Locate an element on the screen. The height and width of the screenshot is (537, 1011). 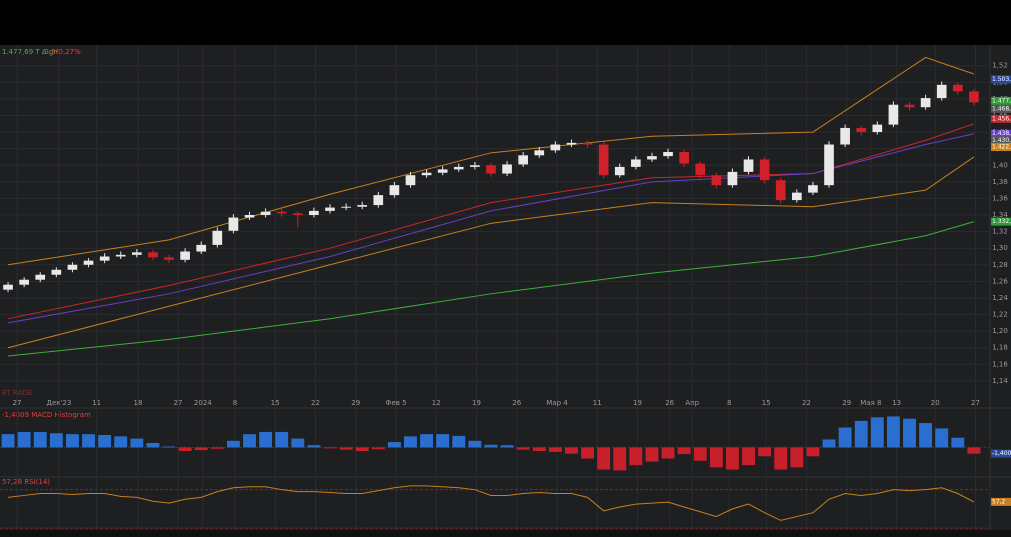
x-tick-label: 13 is located at coordinates (896, 403).